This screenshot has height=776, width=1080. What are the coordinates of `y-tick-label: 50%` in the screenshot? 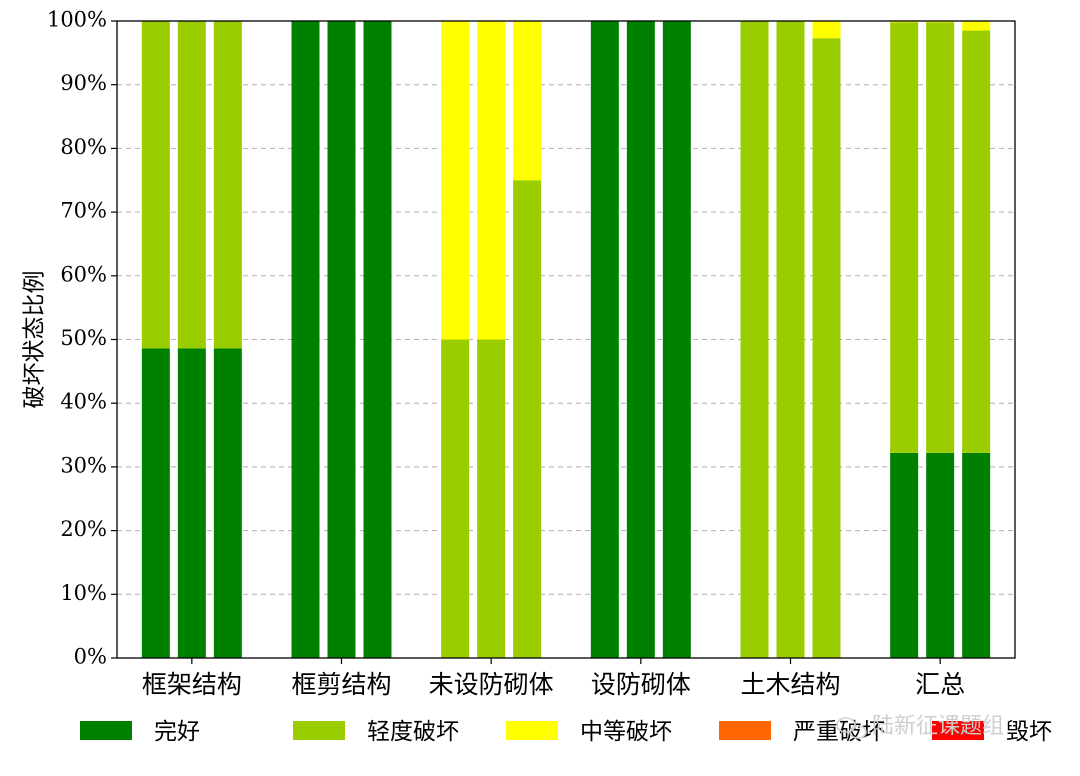 It's located at (83, 338).